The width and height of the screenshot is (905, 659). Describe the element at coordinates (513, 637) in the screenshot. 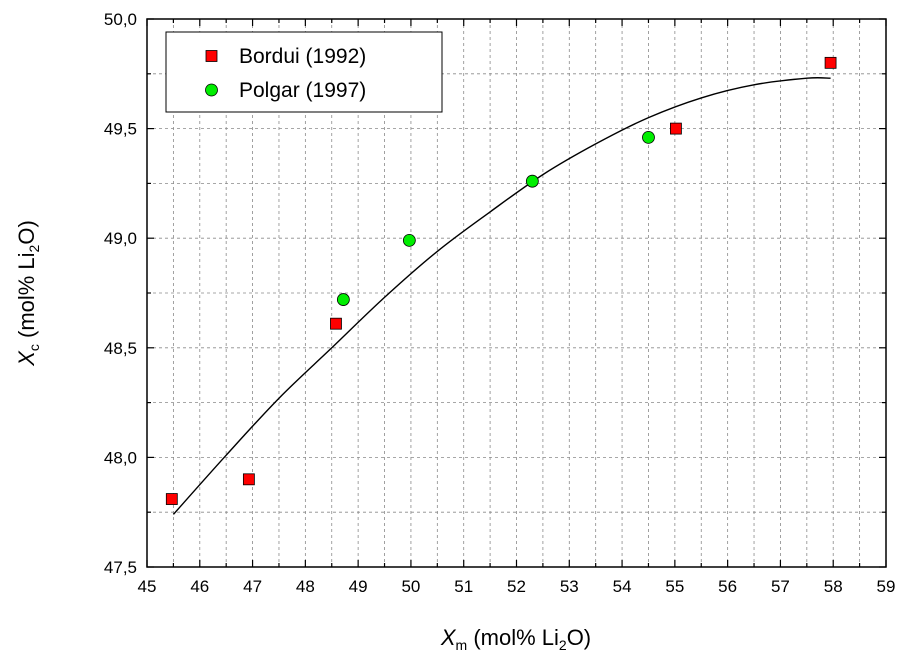

I see `x-axis-title-unit: (mol% Li` at that location.